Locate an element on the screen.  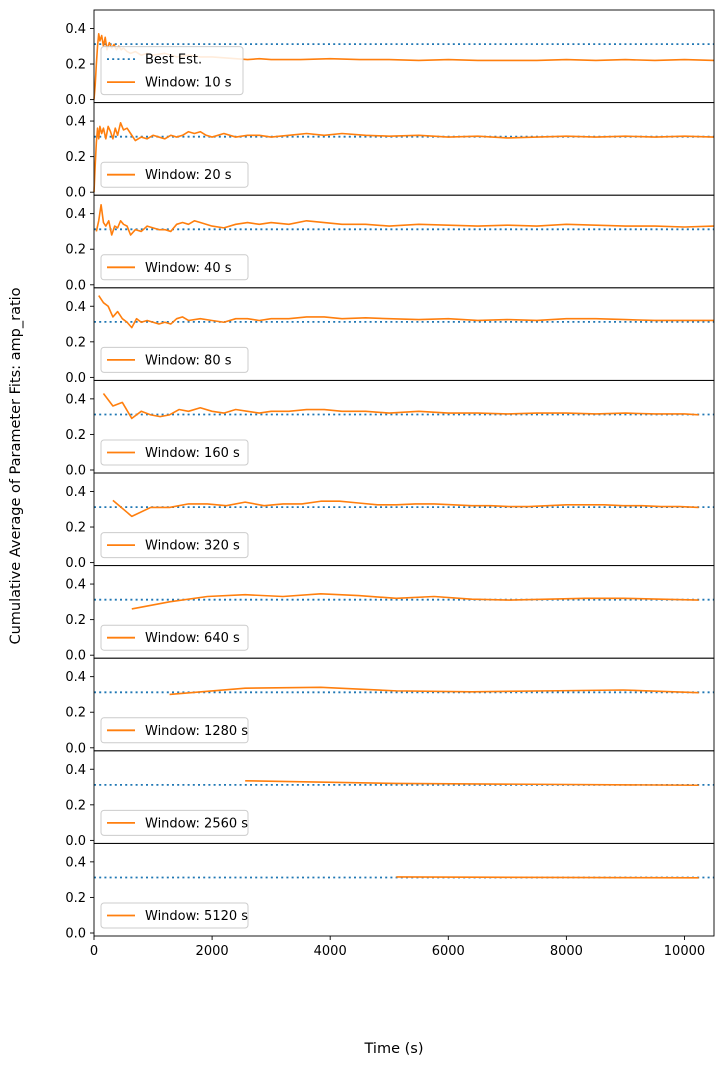
legend: Window: 80 s is located at coordinates (174, 359).